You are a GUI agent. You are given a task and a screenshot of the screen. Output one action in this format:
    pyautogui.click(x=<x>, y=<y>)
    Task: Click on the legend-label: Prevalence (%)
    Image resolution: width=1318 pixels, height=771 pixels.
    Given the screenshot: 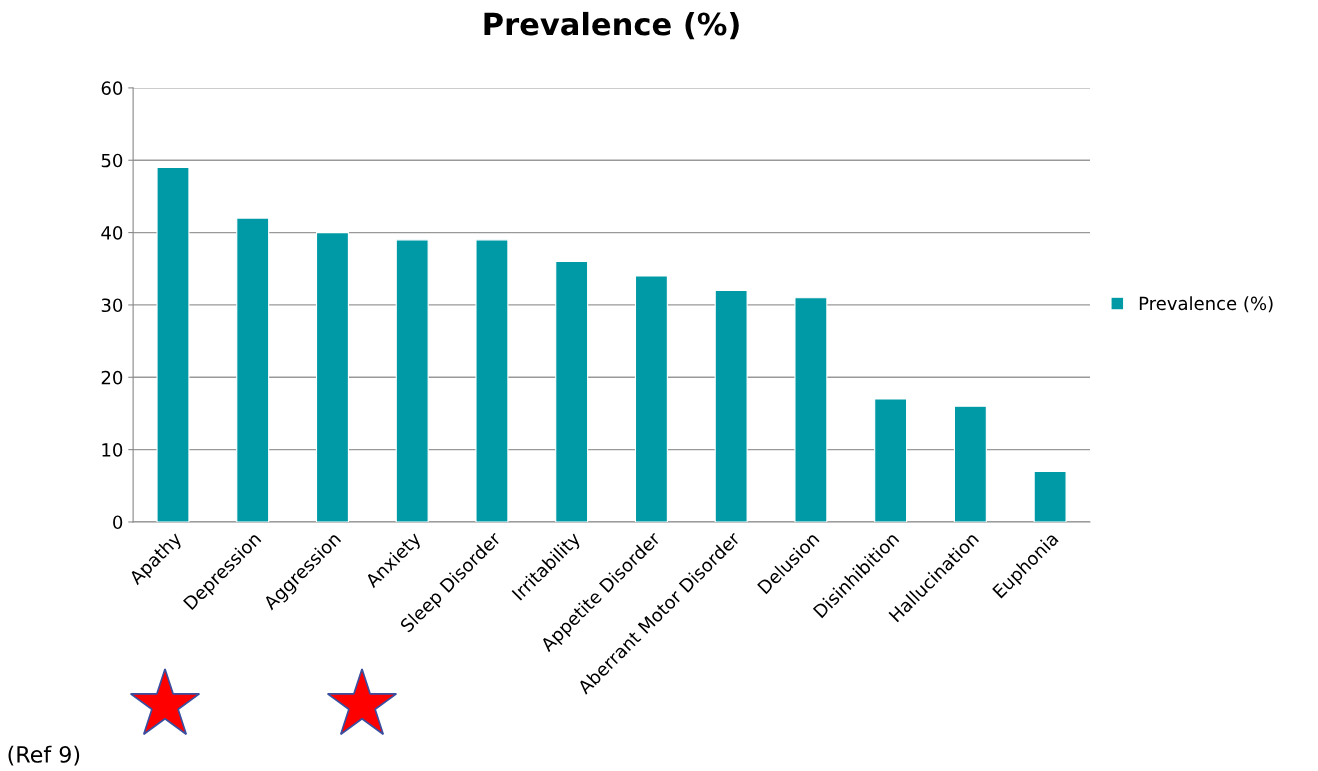 What is the action you would take?
    pyautogui.click(x=1206, y=304)
    